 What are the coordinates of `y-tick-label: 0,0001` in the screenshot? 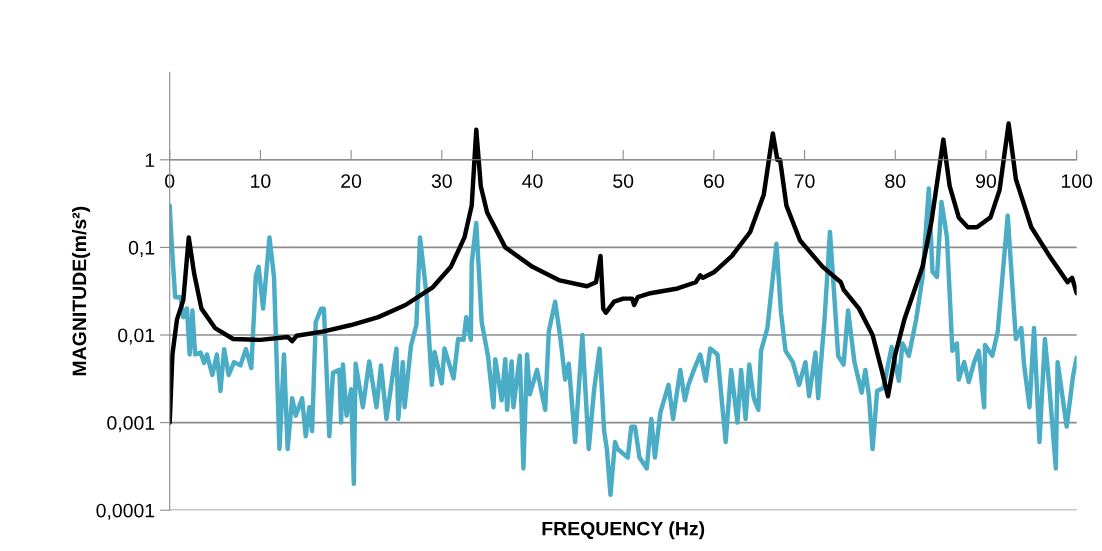 It's located at (125, 511).